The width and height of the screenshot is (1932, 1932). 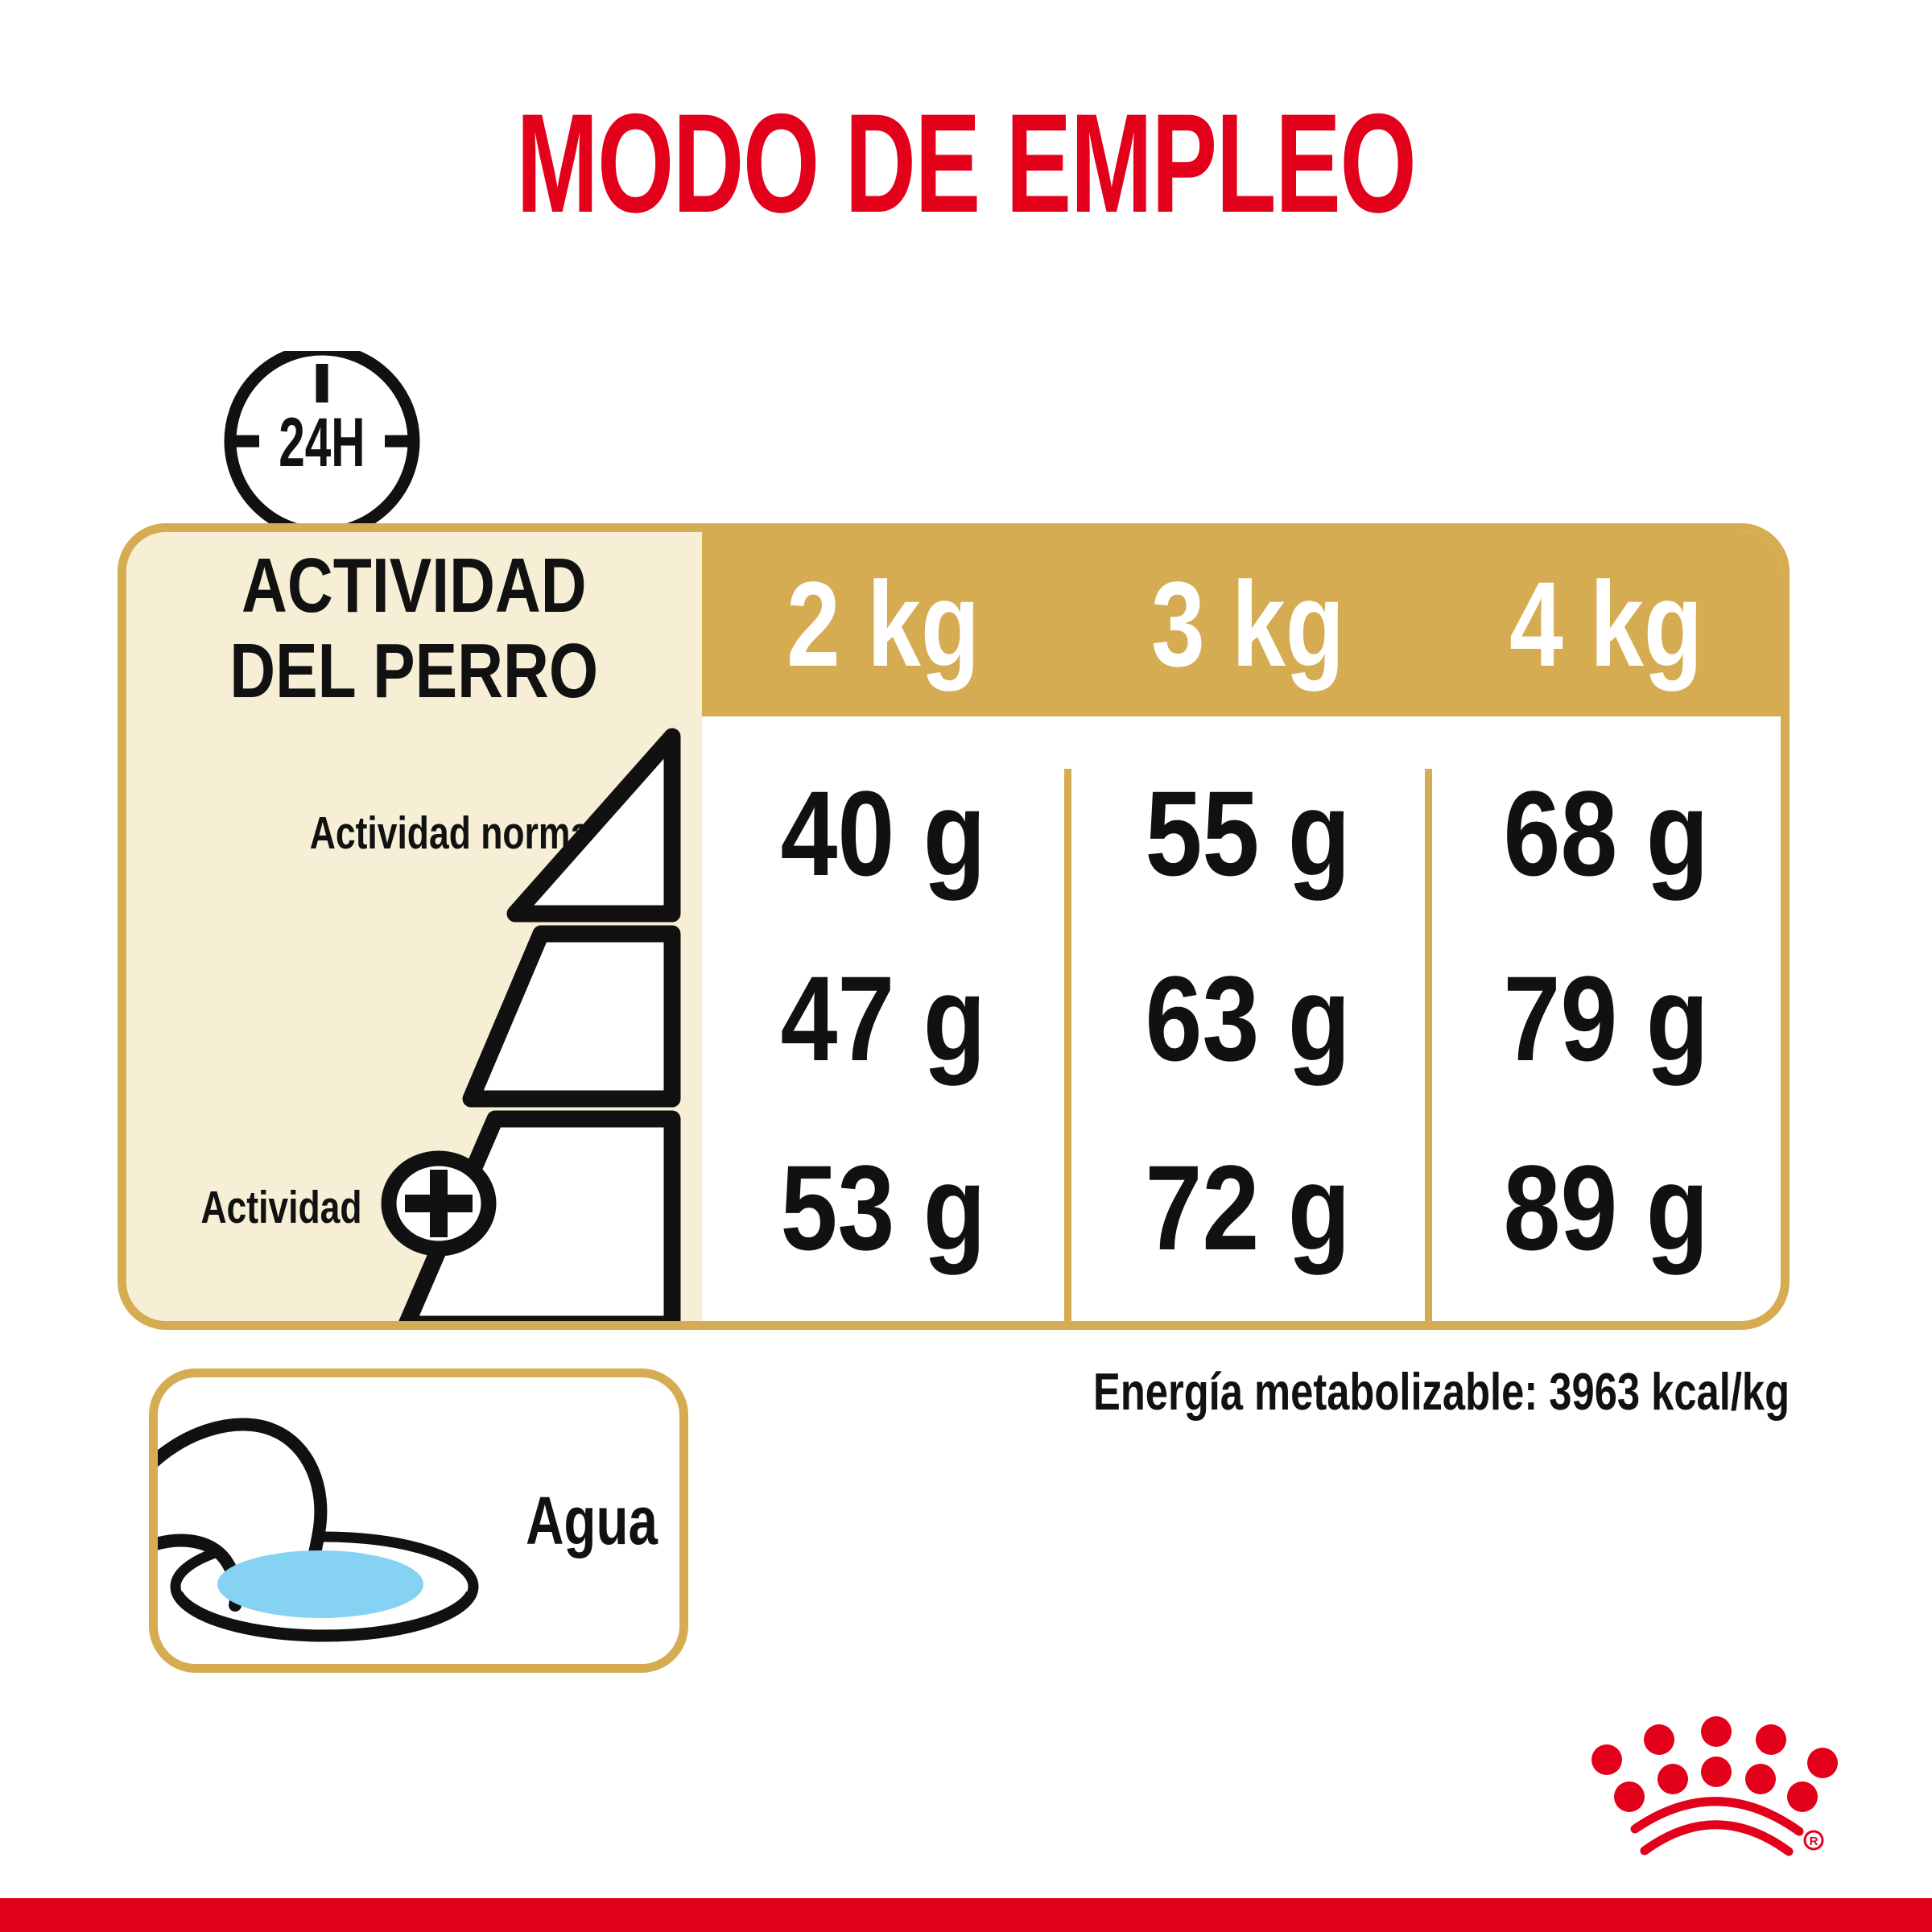 I want to click on portion-value: 72 g, so click(x=1248, y=1207).